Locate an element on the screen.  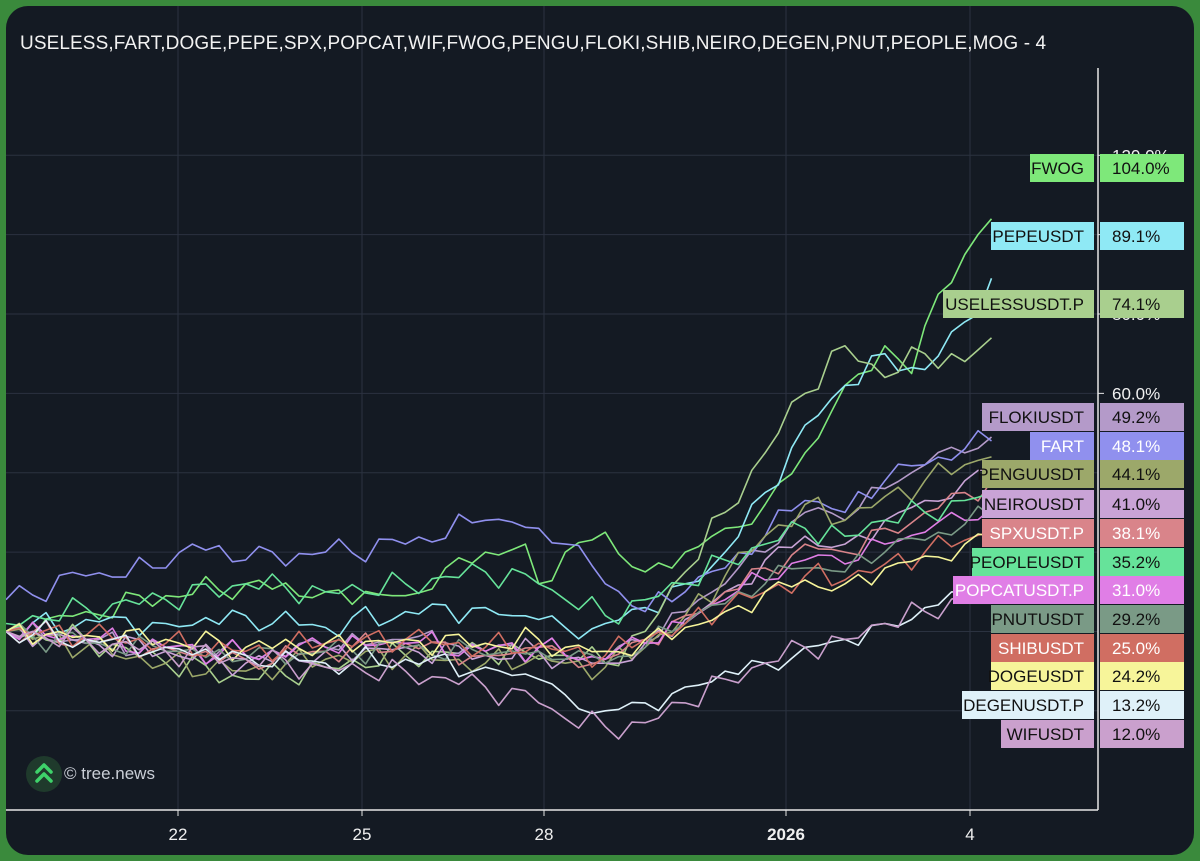
series-value: 35.2% is located at coordinates (1136, 562).